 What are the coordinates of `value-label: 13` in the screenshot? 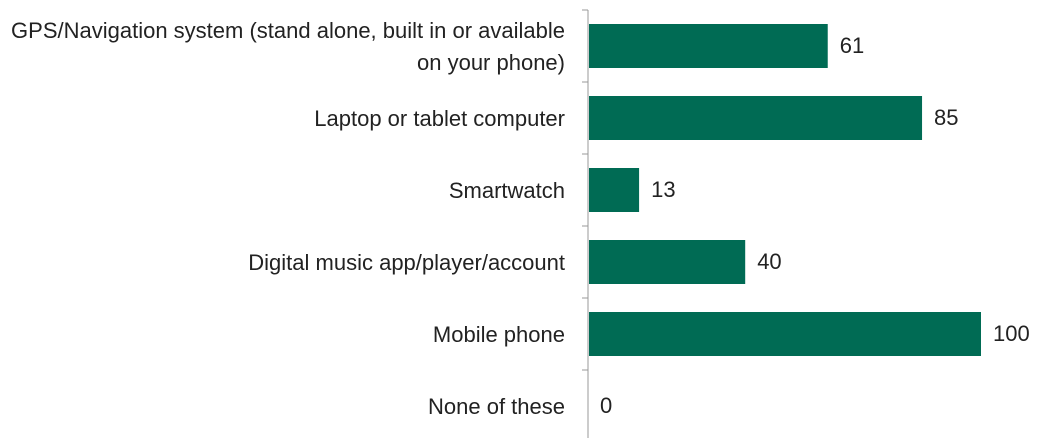 It's located at (663, 189).